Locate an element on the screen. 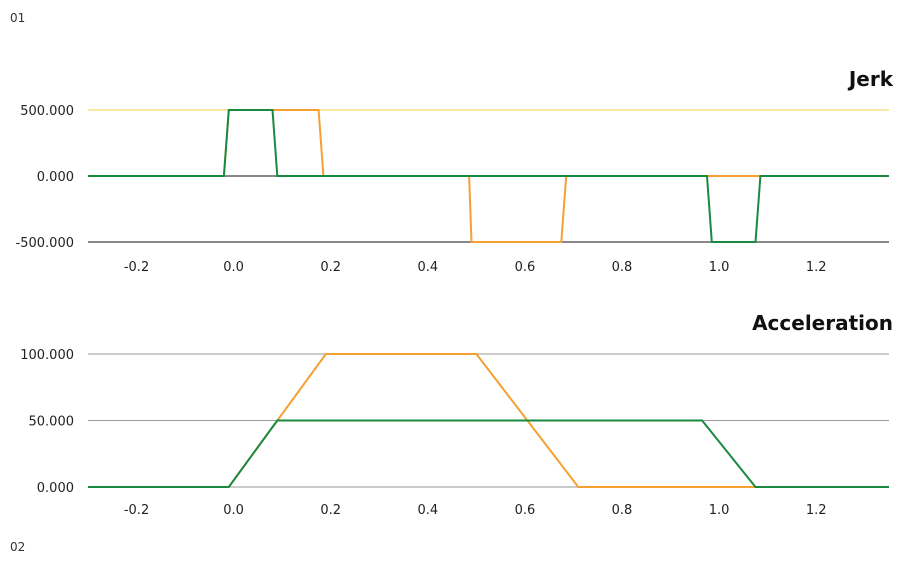 This screenshot has height=562, width=911. y-tick-labels: 0.000 50.000 100.000 is located at coordinates (47, 422).